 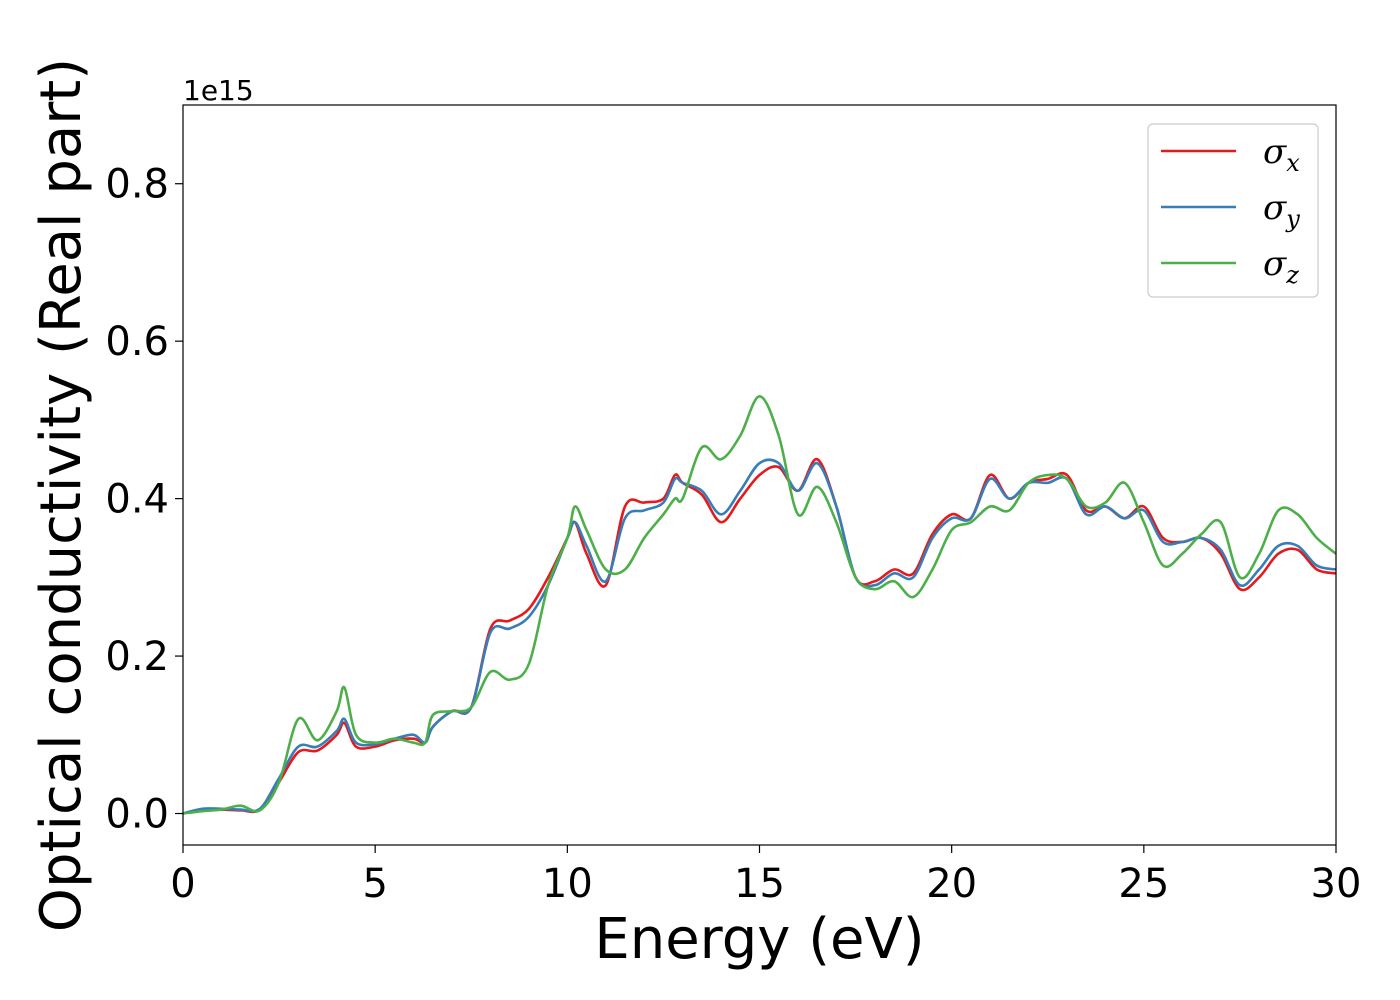 I want to click on x-axis-ticks: 0 5 10 15 20 25 30, so click(x=765, y=876).